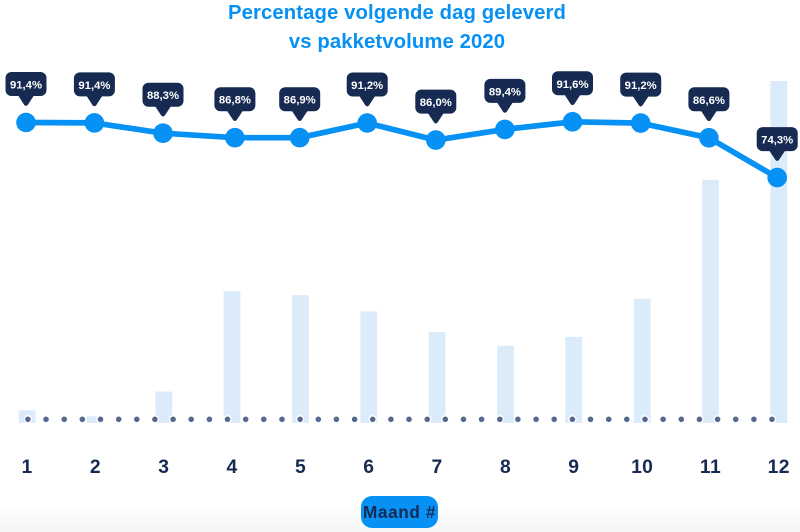 The height and width of the screenshot is (532, 800). I want to click on svg-text: 8, so click(505, 467).